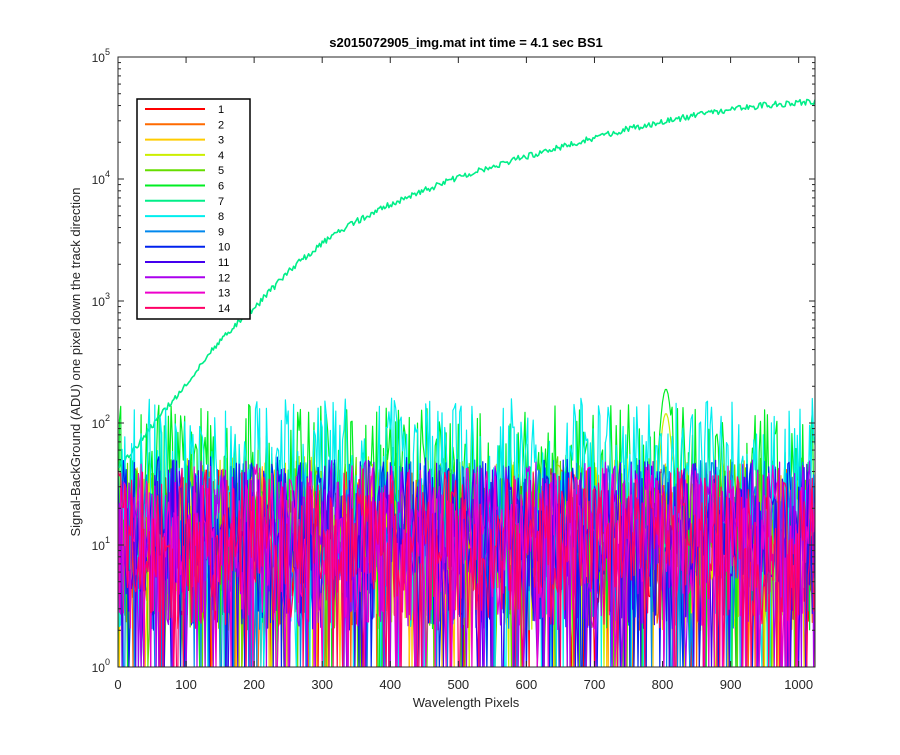 Image resolution: width=900 pixels, height=755 pixels. Describe the element at coordinates (390, 684) in the screenshot. I see `x-tick-label: 400` at that location.